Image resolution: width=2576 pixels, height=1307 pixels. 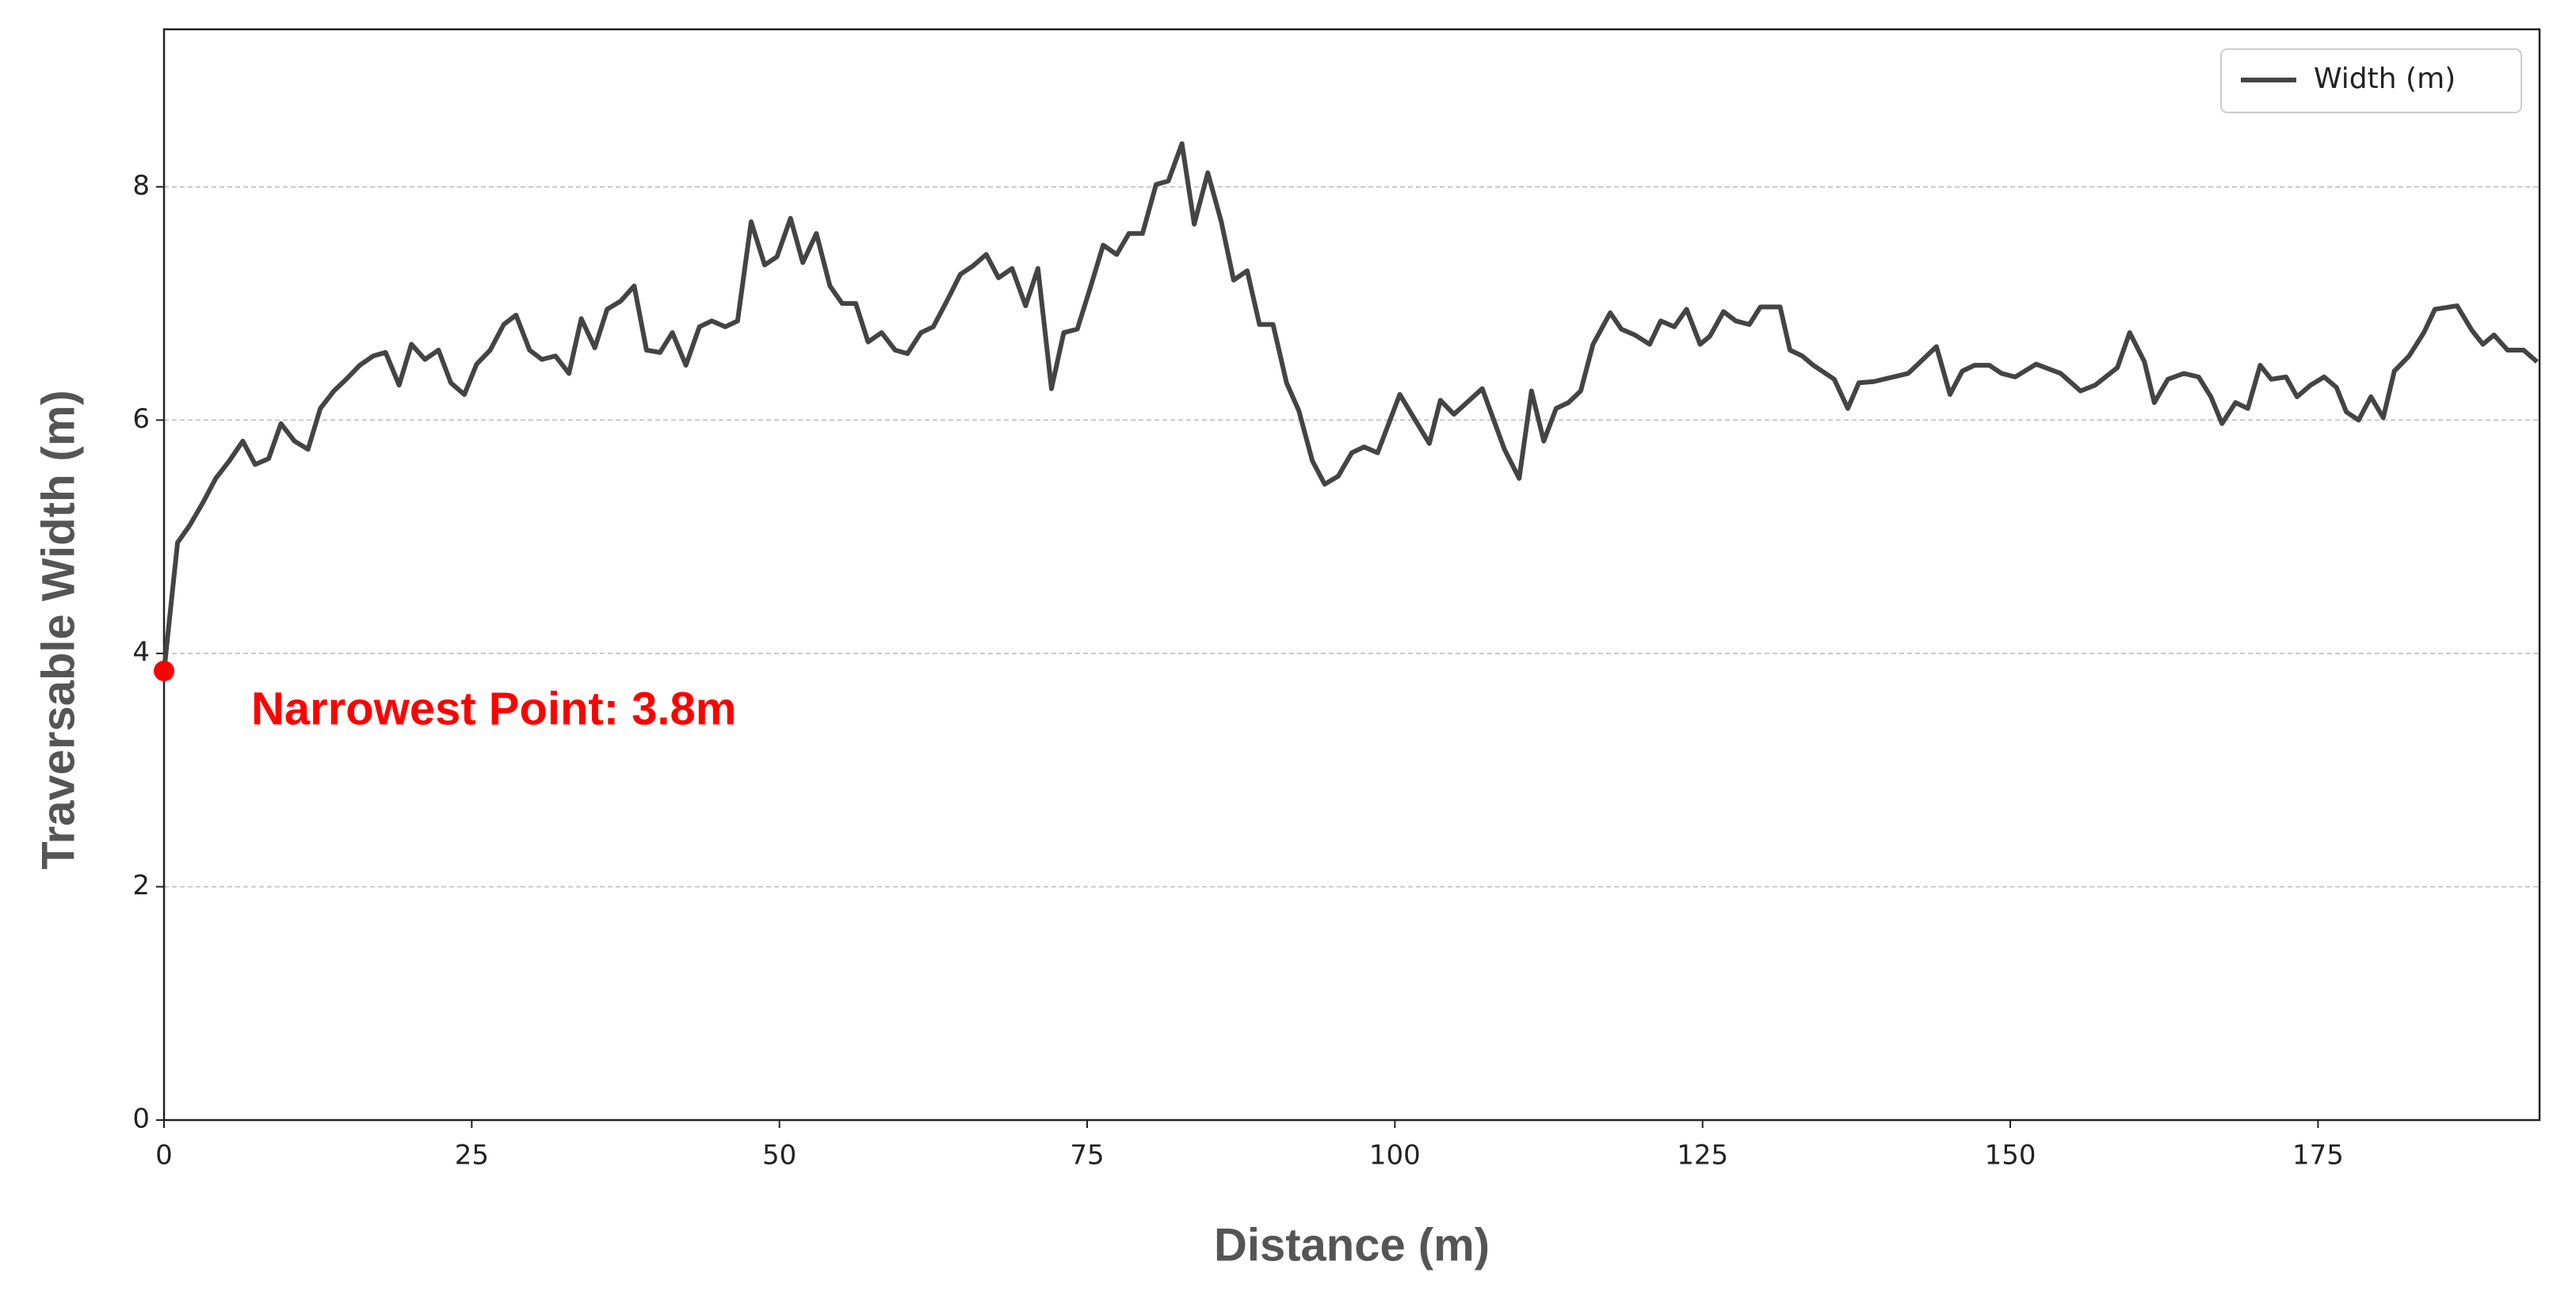 What do you see at coordinates (2385, 79) in the screenshot?
I see `legend-label: Width (m)` at bounding box center [2385, 79].